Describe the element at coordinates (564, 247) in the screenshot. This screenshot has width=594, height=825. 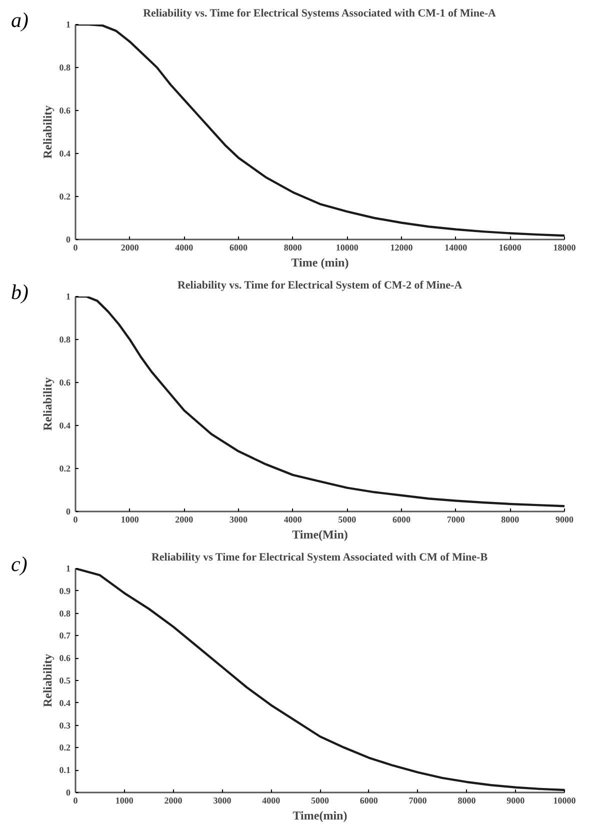
I see `x-tick-label: 18000` at that location.